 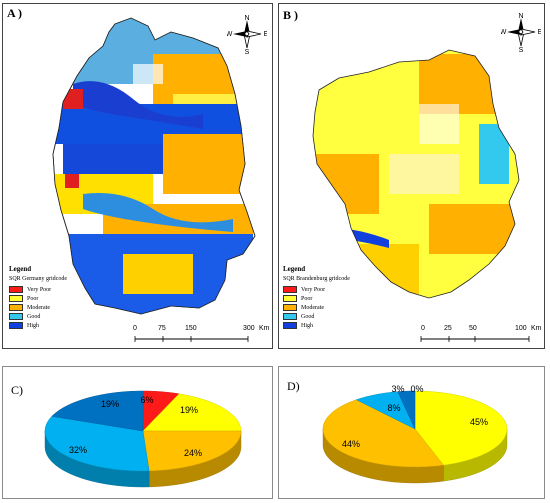 What do you see at coordinates (473, 328) in the screenshot?
I see `scale-label-50: 50` at bounding box center [473, 328].